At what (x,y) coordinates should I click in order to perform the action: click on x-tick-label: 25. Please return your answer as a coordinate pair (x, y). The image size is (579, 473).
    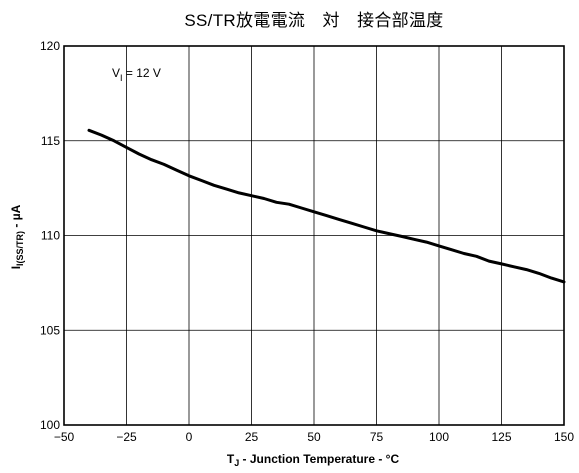
    Looking at the image, I should click on (252, 437).